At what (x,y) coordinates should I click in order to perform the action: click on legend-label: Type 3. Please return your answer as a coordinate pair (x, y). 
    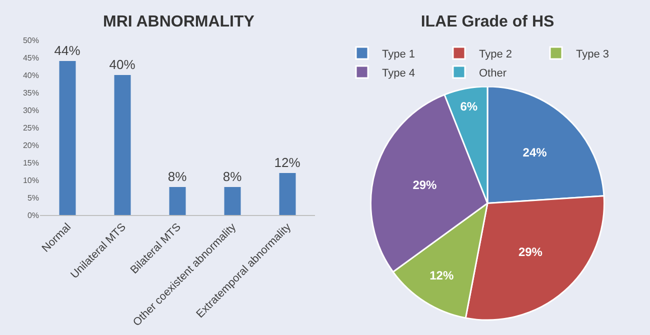
    Looking at the image, I should click on (593, 54).